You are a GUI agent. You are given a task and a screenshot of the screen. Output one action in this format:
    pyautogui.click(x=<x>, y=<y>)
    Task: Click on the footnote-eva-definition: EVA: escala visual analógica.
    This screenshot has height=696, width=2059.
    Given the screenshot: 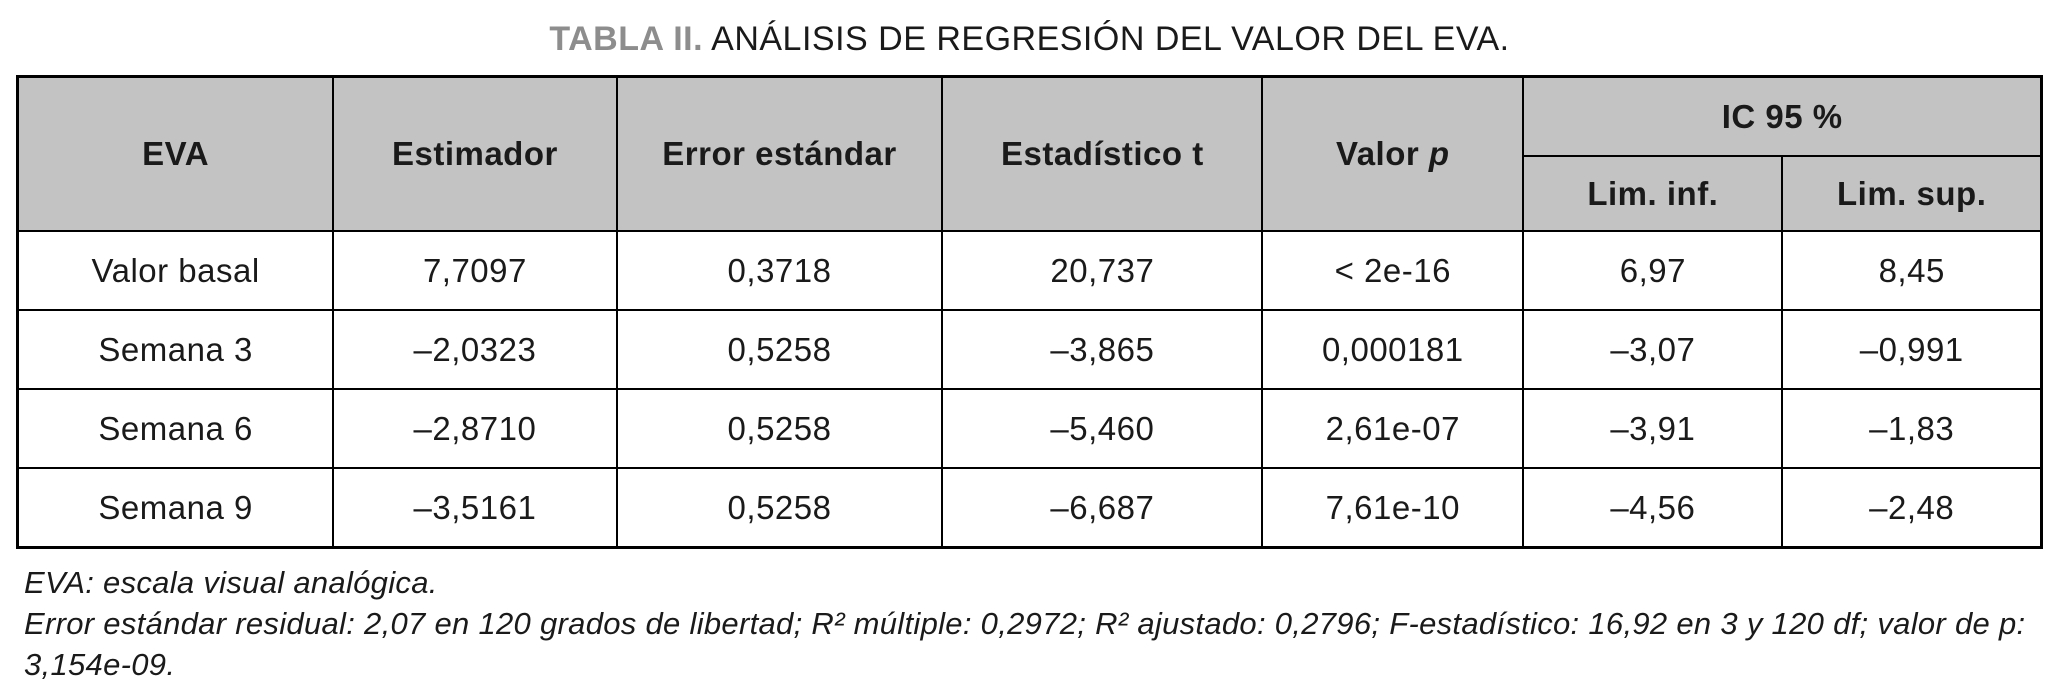 What is the action you would take?
    pyautogui.click(x=231, y=582)
    